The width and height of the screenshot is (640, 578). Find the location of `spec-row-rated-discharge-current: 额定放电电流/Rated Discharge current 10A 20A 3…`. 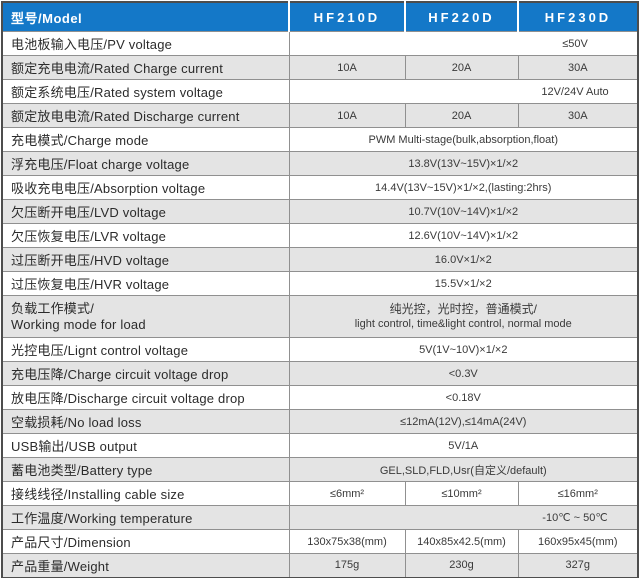

spec-row-rated-discharge-current: 额定放电电流/Rated Discharge current 10A 20A 3… is located at coordinates (320, 115).